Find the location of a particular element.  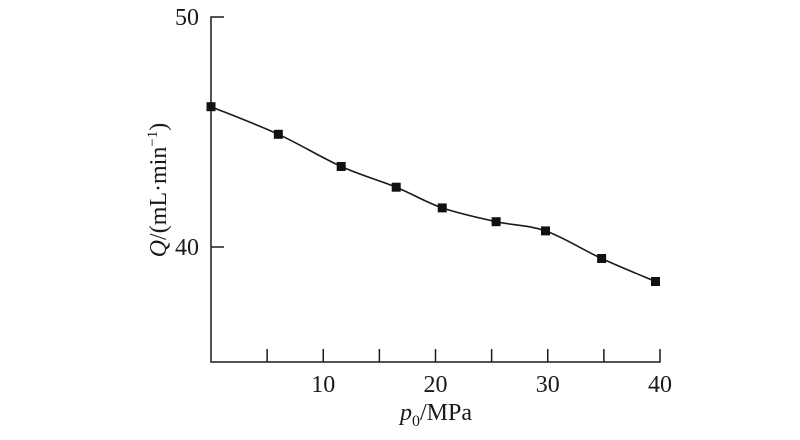

x-tick-label-10: 10 is located at coordinates (323, 385).